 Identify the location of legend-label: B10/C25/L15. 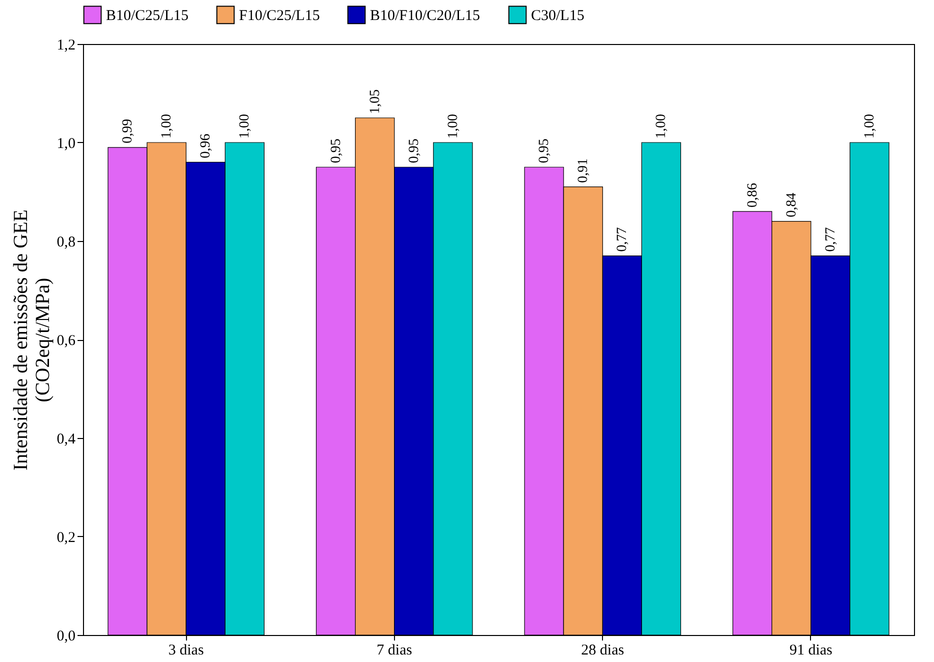
(147, 16).